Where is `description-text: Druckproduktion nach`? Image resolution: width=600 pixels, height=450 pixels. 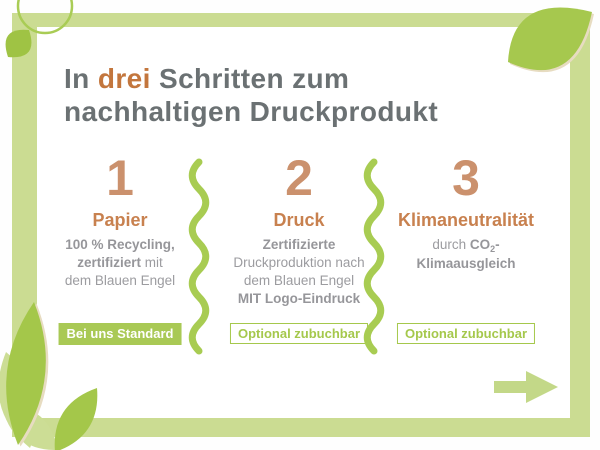
description-text: Druckproduktion nach is located at coordinates (299, 262).